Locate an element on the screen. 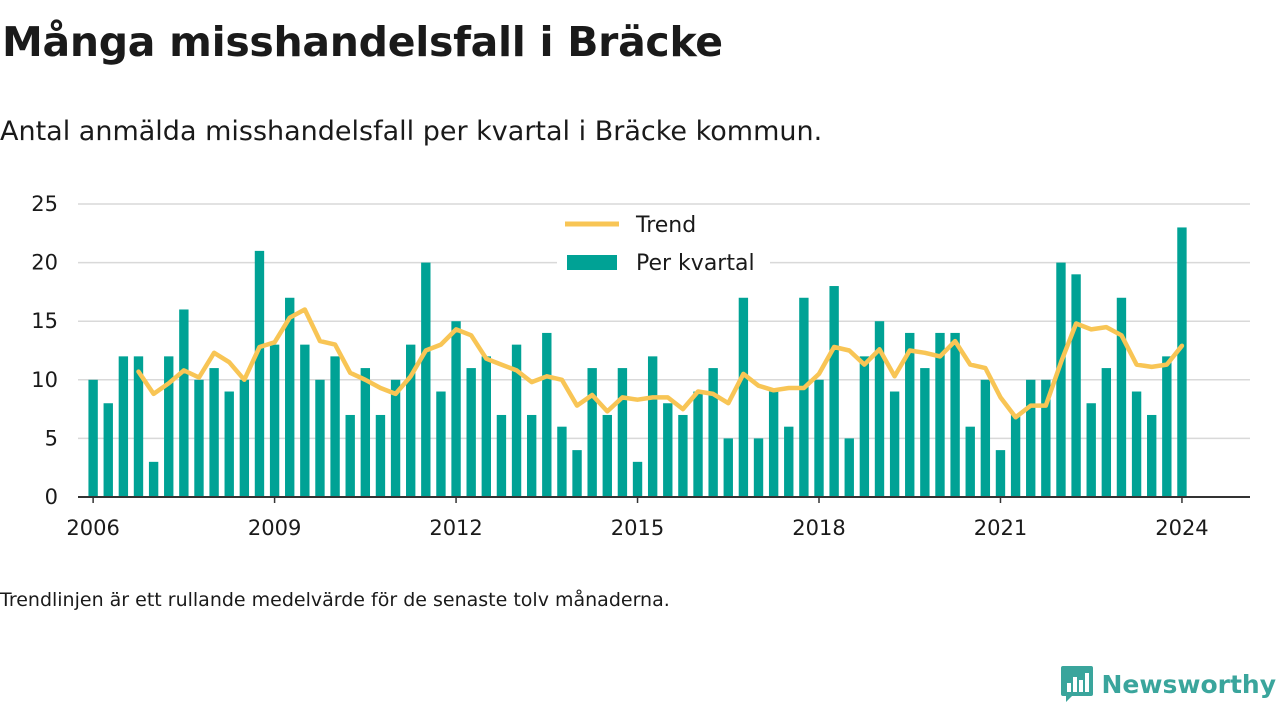  x-tick-label: 2024 is located at coordinates (1181, 528).